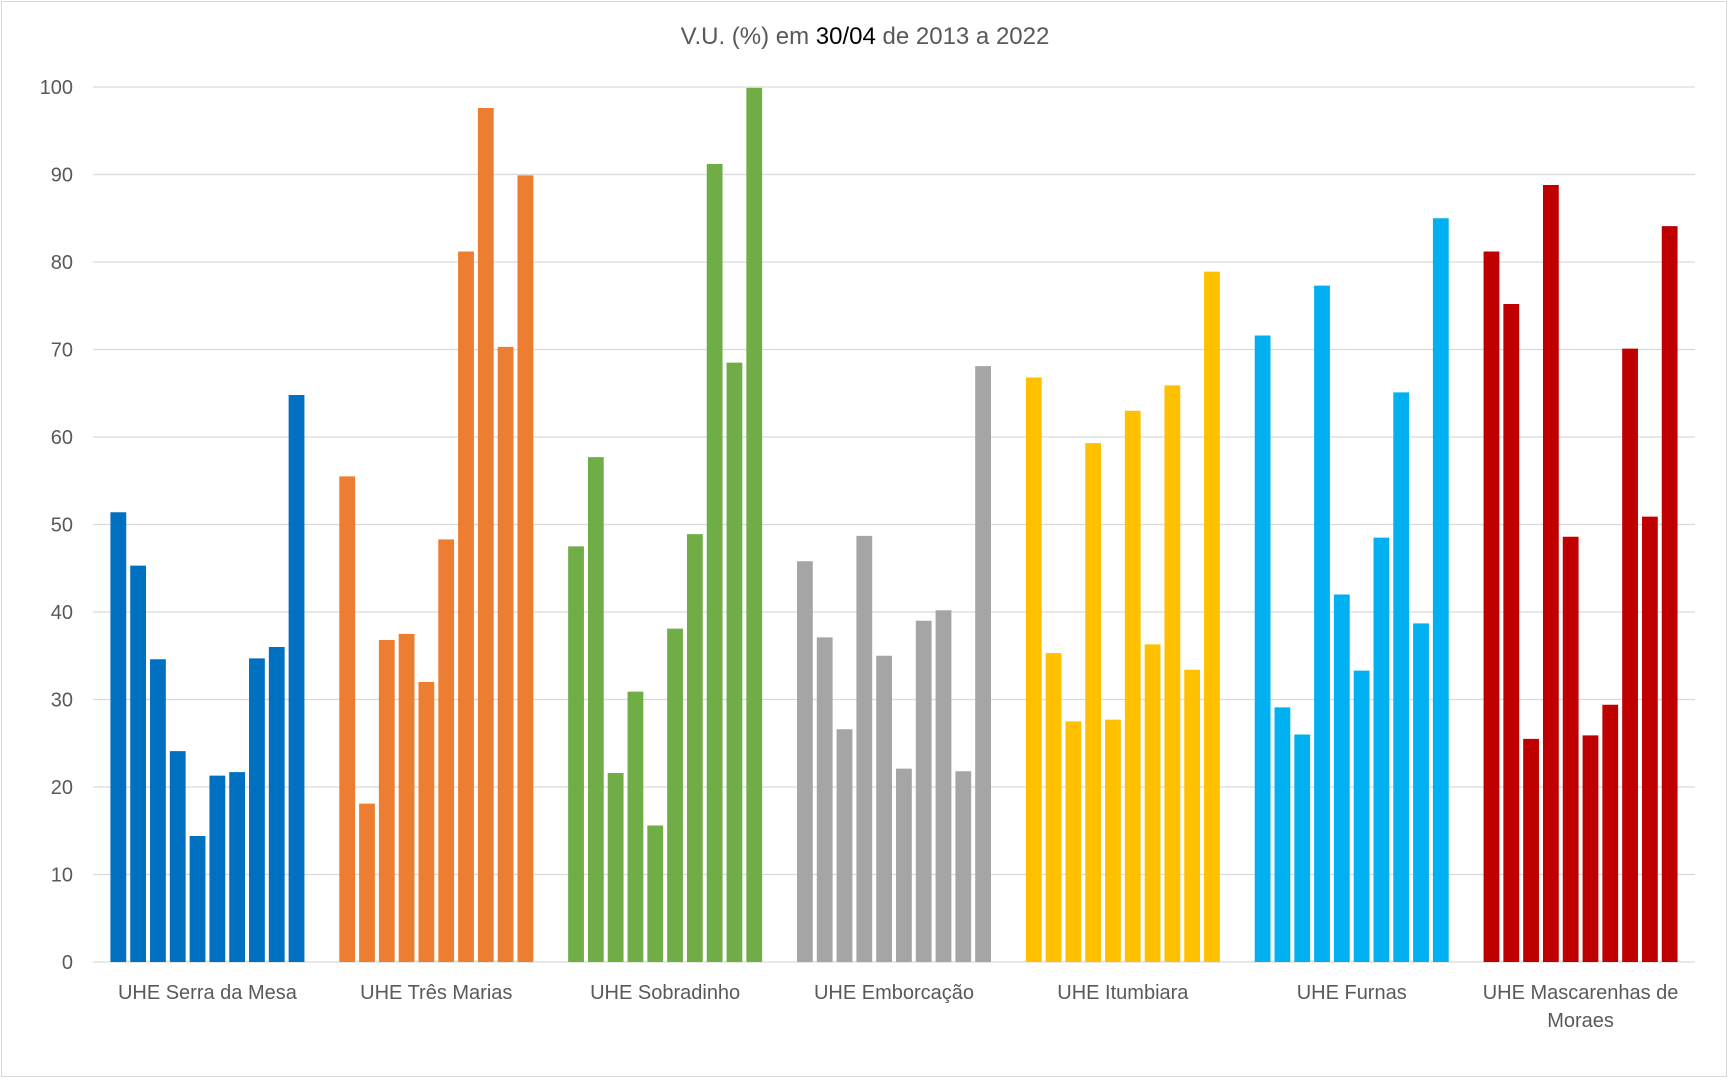 Image resolution: width=1730 pixels, height=1080 pixels. I want to click on chart-title: V.U. (%) em 30/04 de 2013 a 2022, so click(865, 36).